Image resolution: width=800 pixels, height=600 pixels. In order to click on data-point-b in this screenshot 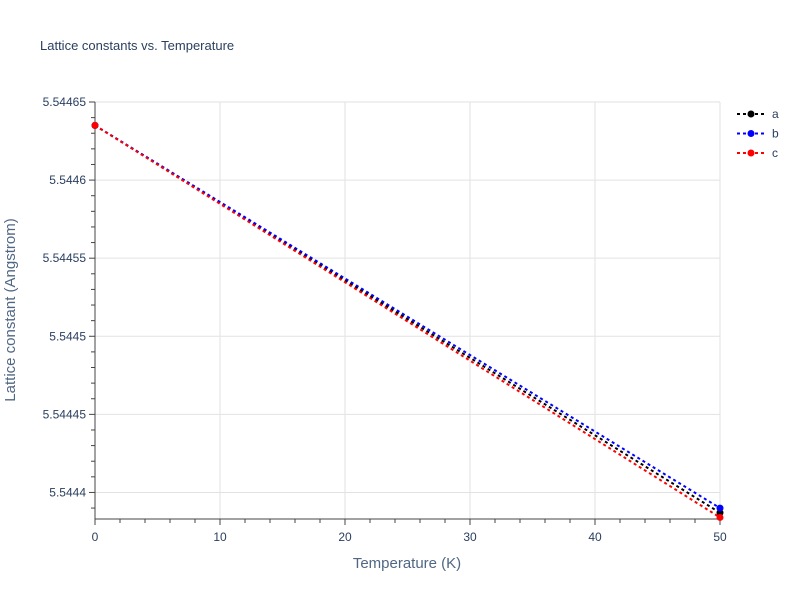, I will do `click(720, 508)`.